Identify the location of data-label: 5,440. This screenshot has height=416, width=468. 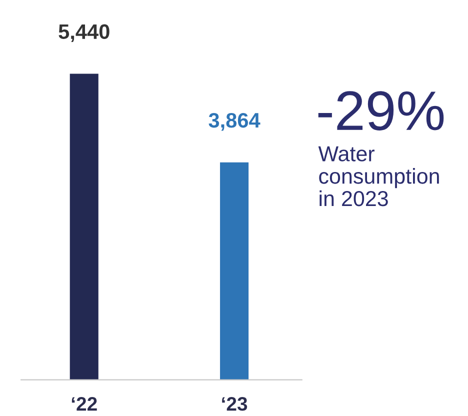
(84, 33).